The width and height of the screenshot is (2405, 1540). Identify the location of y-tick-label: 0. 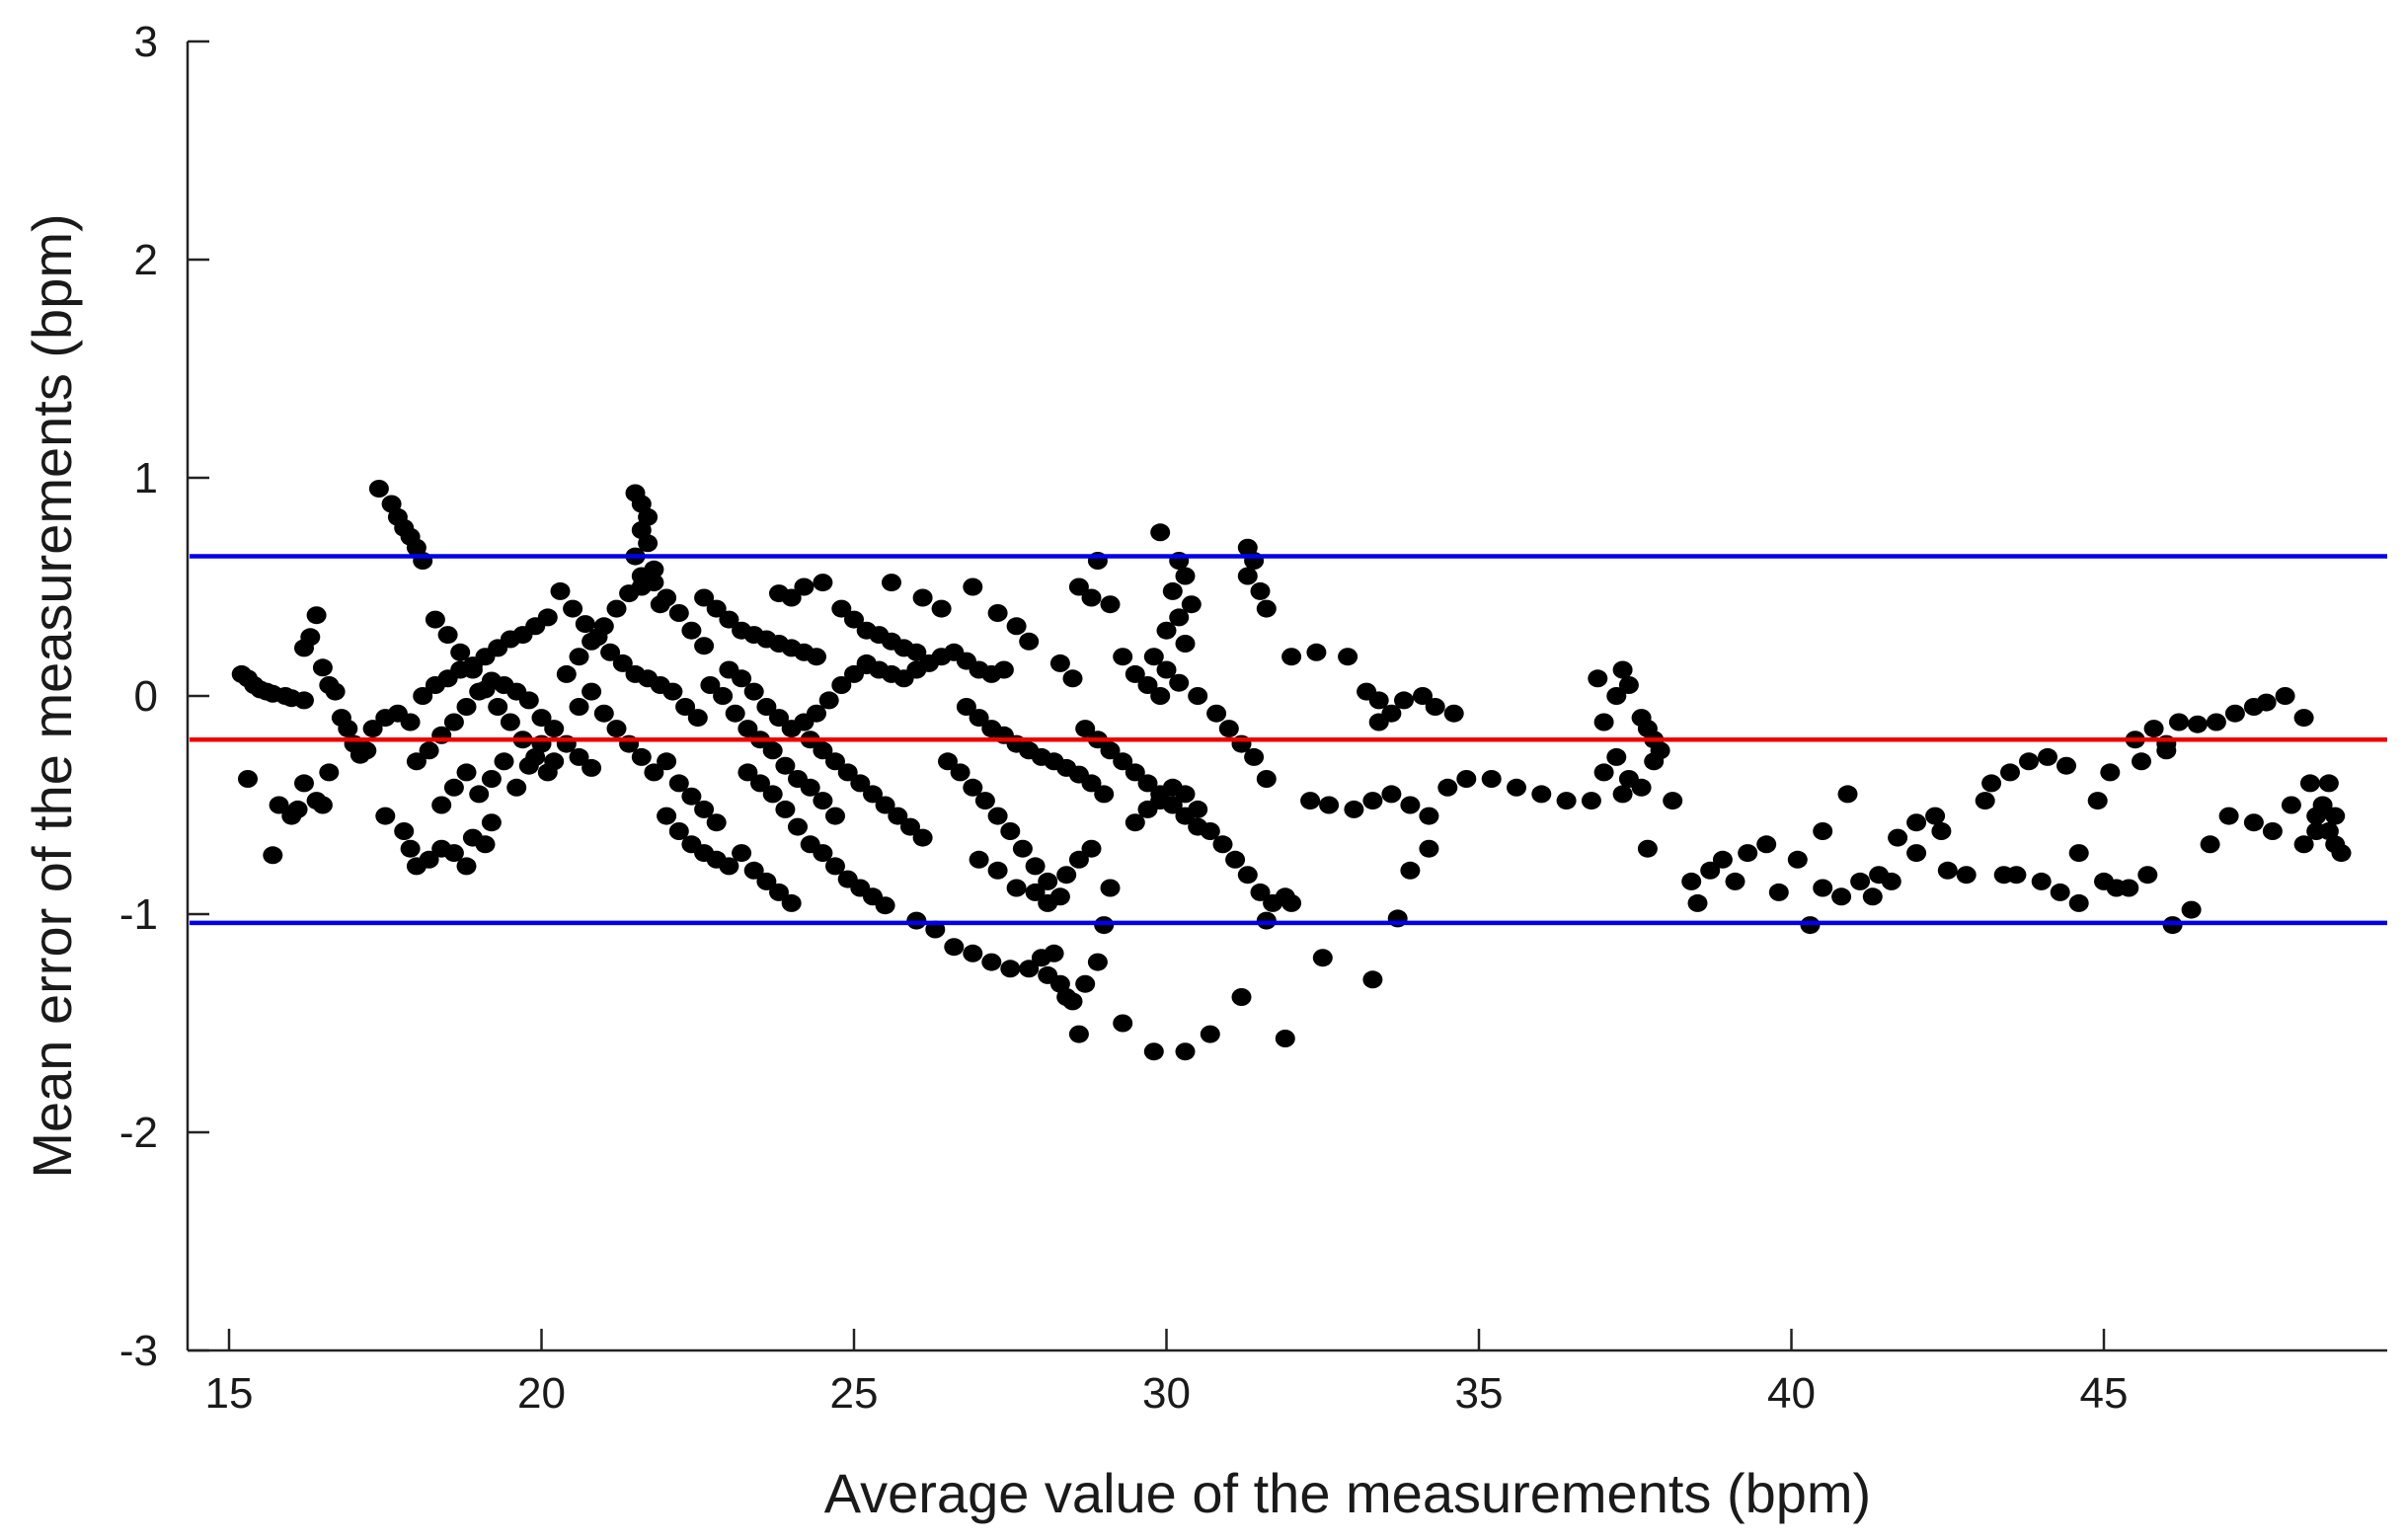
(146, 696).